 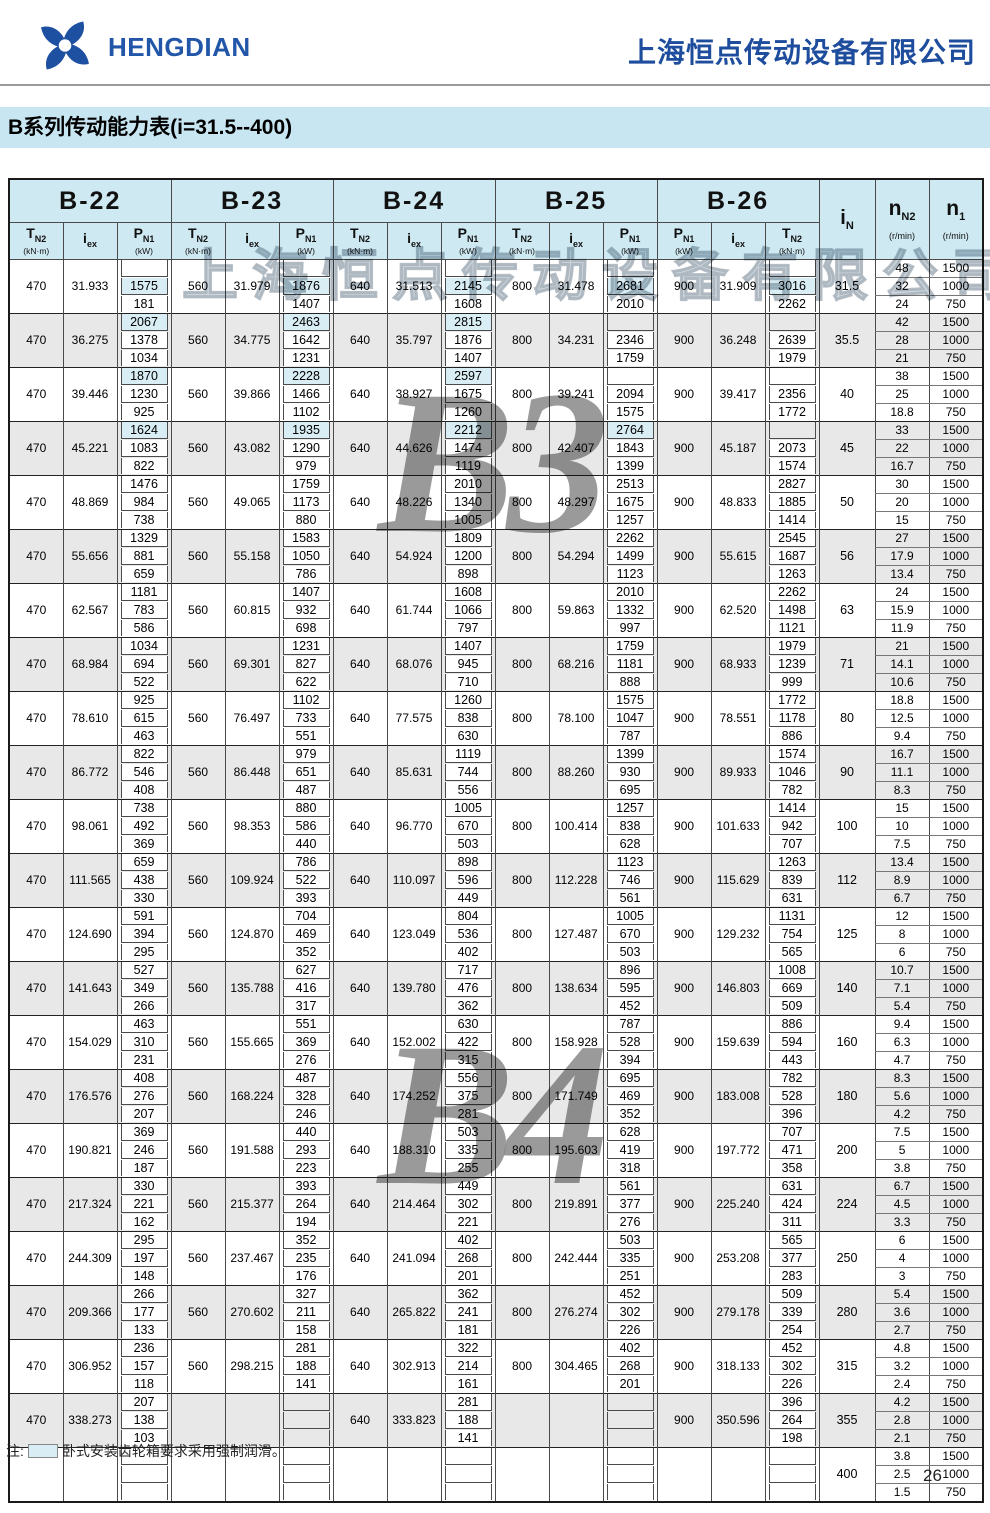 I want to click on pn1-value: 746, so click(x=630, y=880).